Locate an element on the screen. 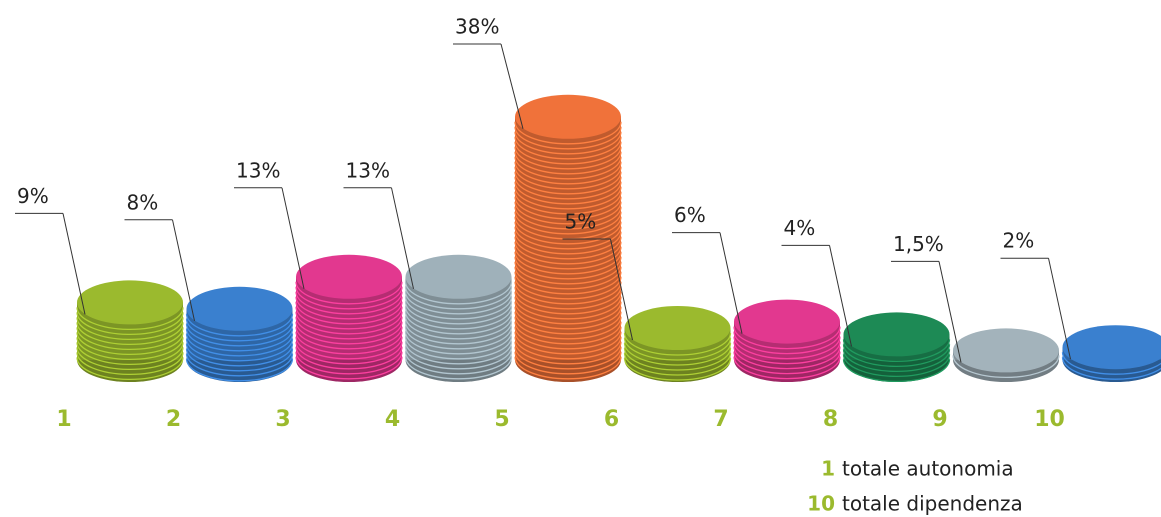 The image size is (1161, 517). value-label: 5% is located at coordinates (581, 222).